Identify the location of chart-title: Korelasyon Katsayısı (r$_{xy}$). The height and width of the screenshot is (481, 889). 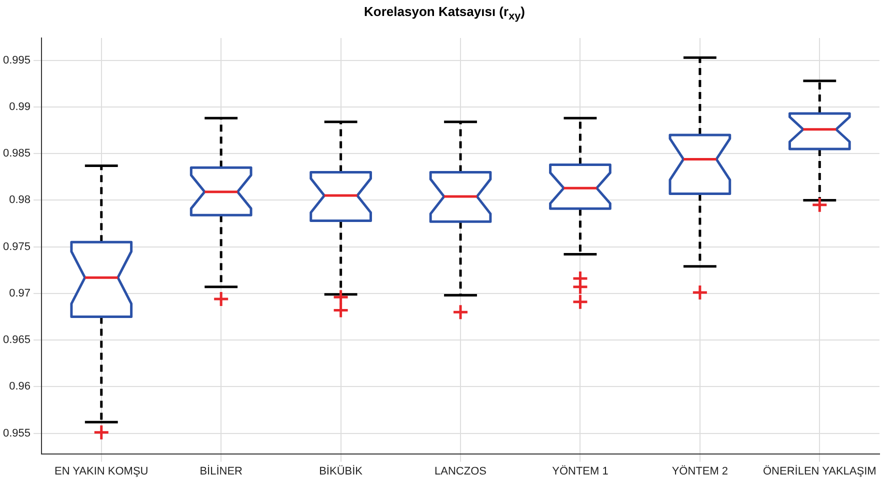
(444, 13).